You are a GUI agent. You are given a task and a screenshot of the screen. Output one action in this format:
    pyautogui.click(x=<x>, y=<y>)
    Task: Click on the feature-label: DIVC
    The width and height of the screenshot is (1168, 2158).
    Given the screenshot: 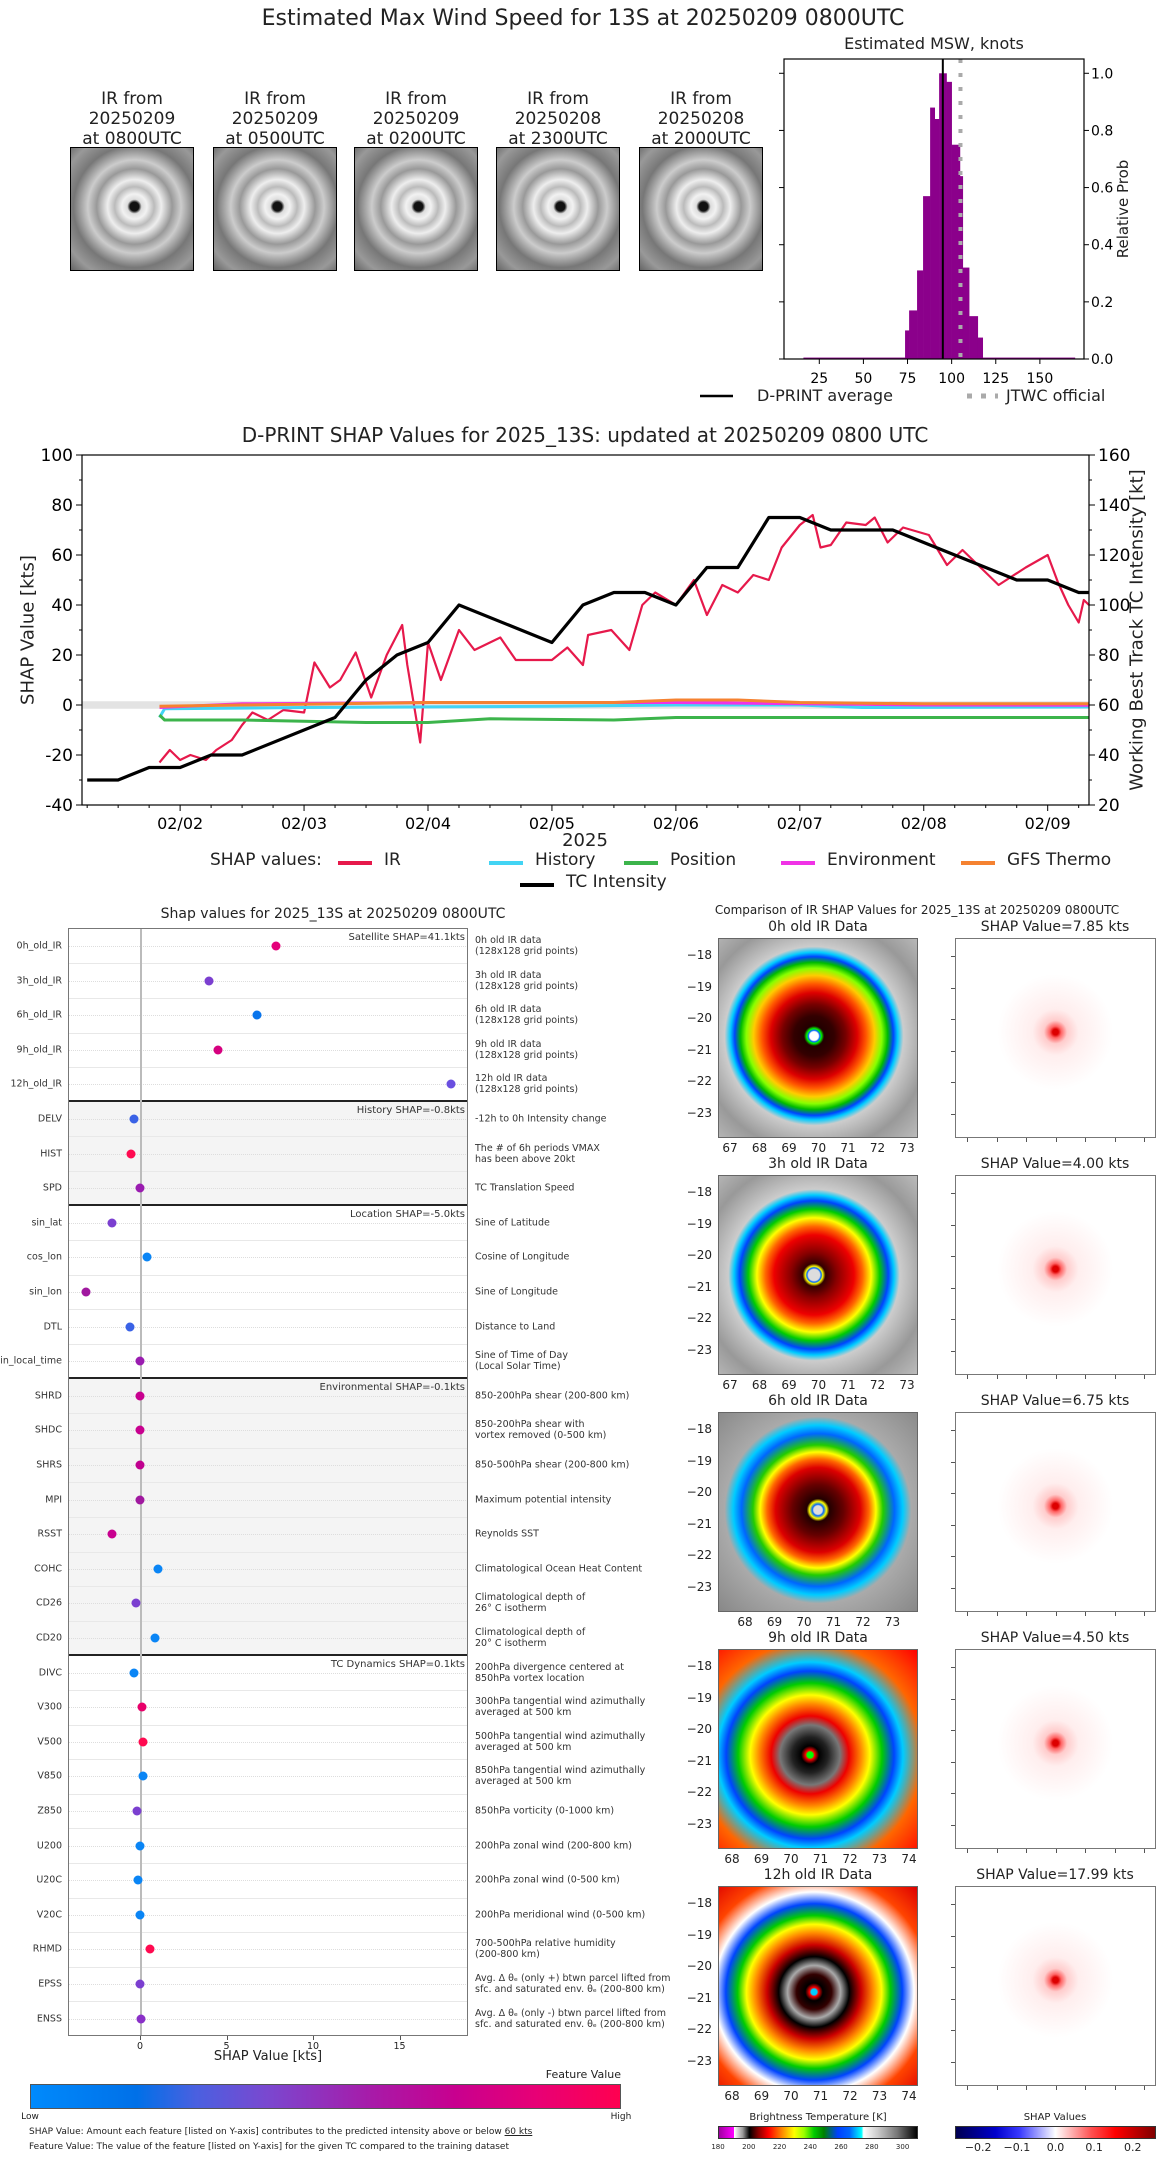 What is the action you would take?
    pyautogui.click(x=50, y=1673)
    